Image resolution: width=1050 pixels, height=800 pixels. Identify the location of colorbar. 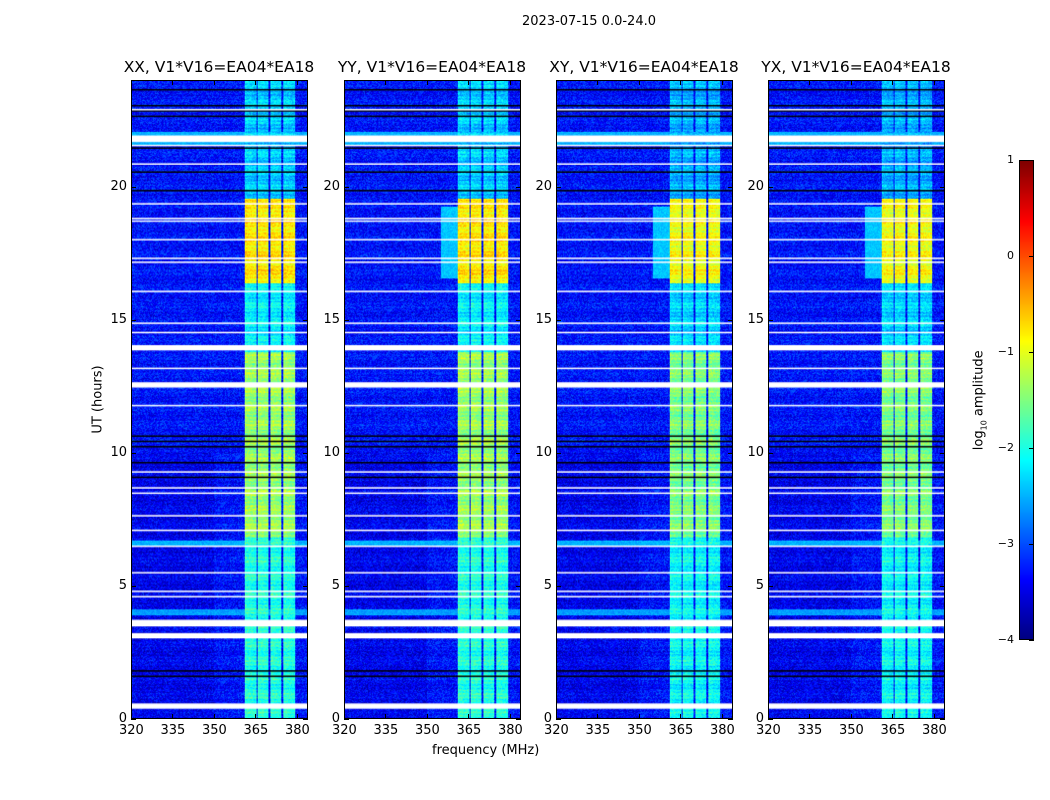
(1026, 400).